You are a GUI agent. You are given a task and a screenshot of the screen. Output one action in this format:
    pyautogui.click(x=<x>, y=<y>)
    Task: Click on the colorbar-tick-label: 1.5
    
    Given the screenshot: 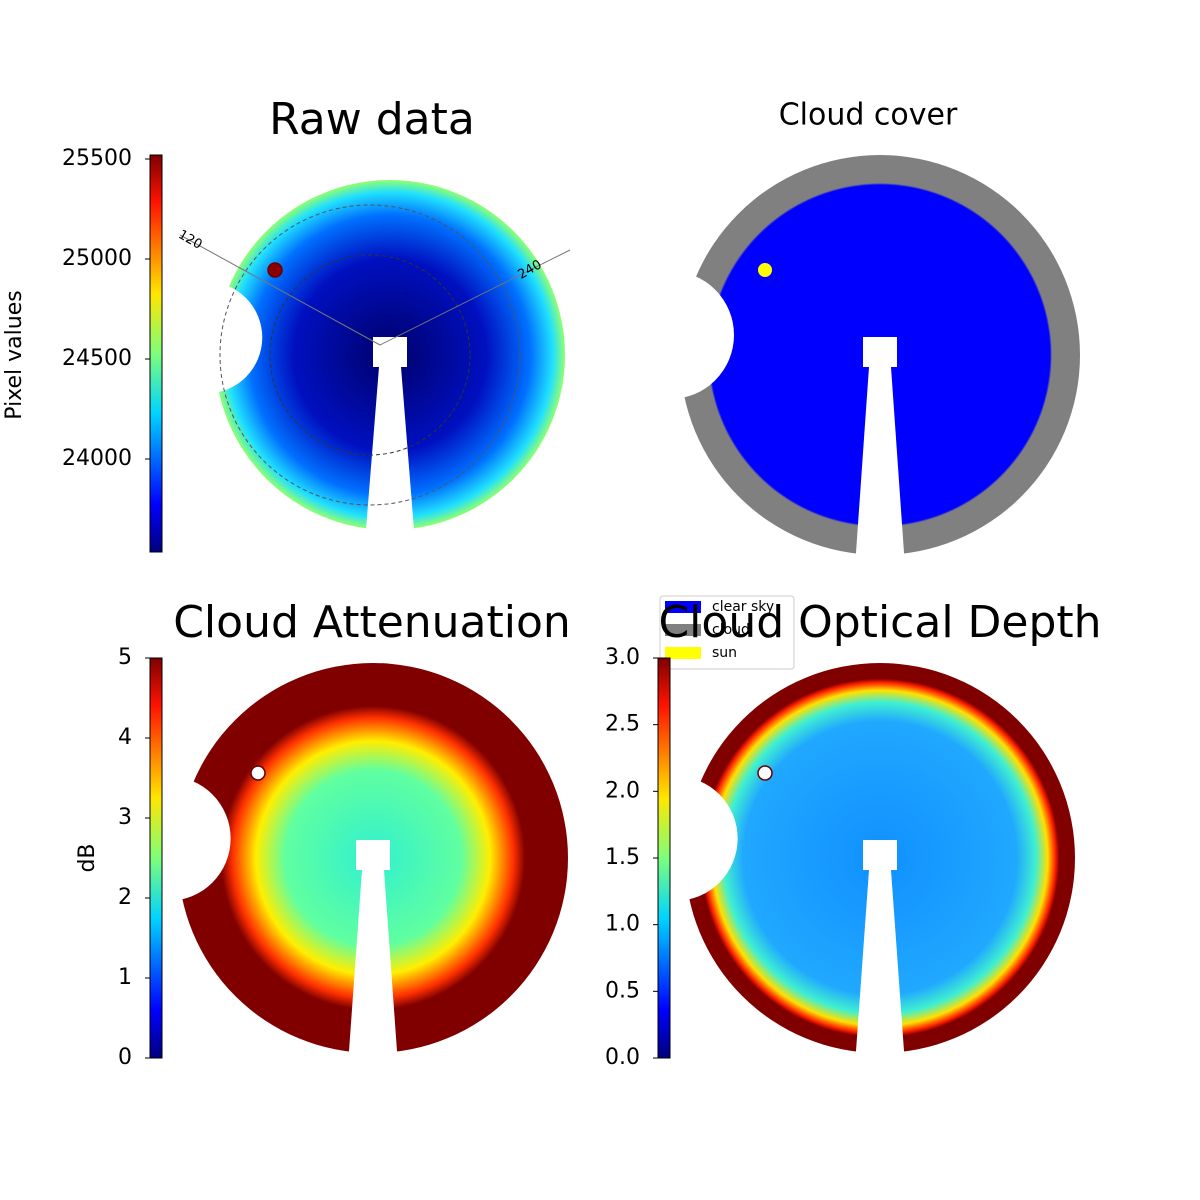 What is the action you would take?
    pyautogui.click(x=622, y=857)
    